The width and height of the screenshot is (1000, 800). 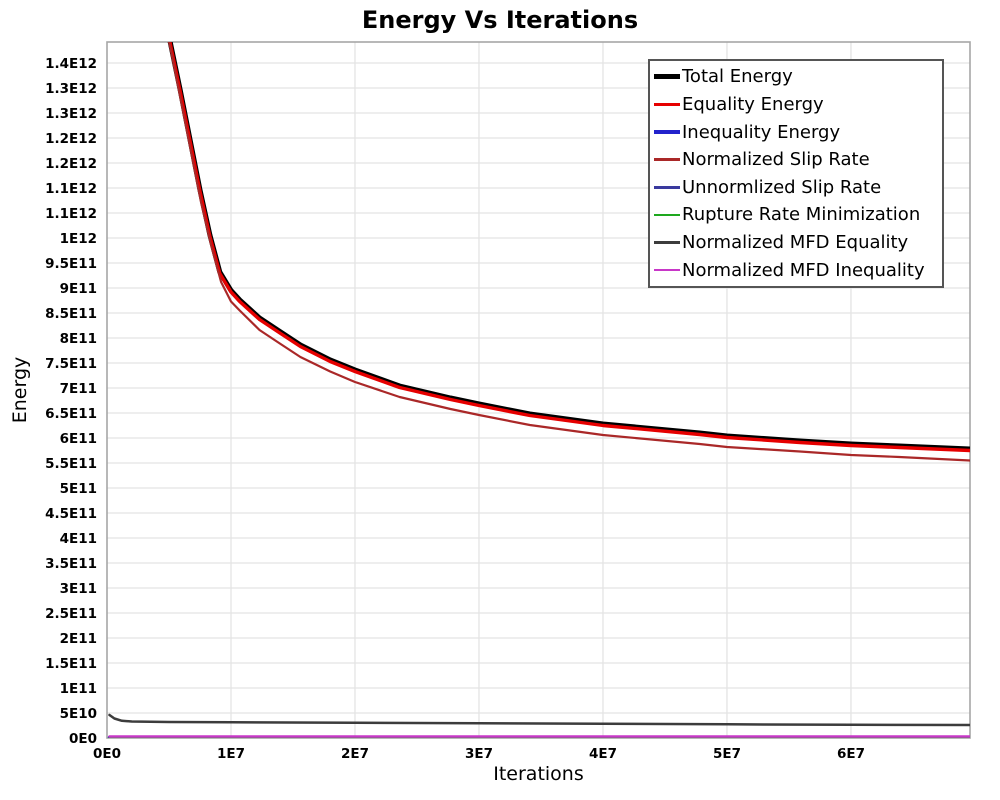 I want to click on legend-label: Normalized MFD Inequality, so click(x=803, y=270).